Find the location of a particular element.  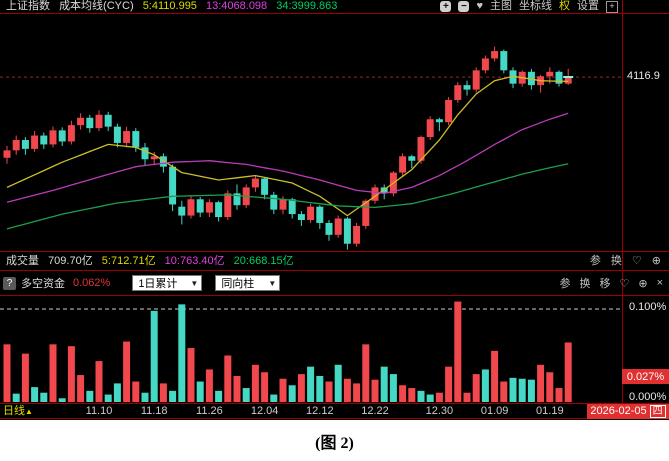

volume-ma10: 10:763.40亿 is located at coordinates (194, 261).